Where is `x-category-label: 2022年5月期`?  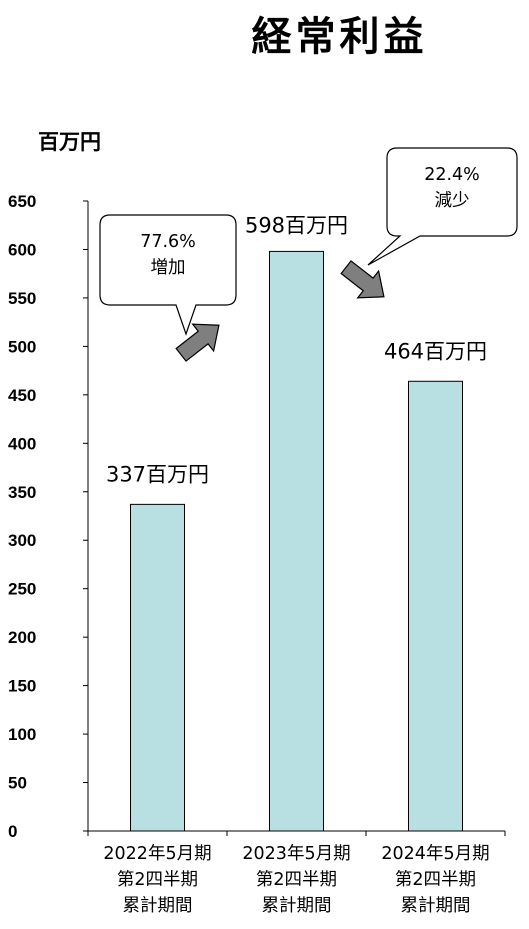 x-category-label: 2022年5月期 is located at coordinates (157, 854).